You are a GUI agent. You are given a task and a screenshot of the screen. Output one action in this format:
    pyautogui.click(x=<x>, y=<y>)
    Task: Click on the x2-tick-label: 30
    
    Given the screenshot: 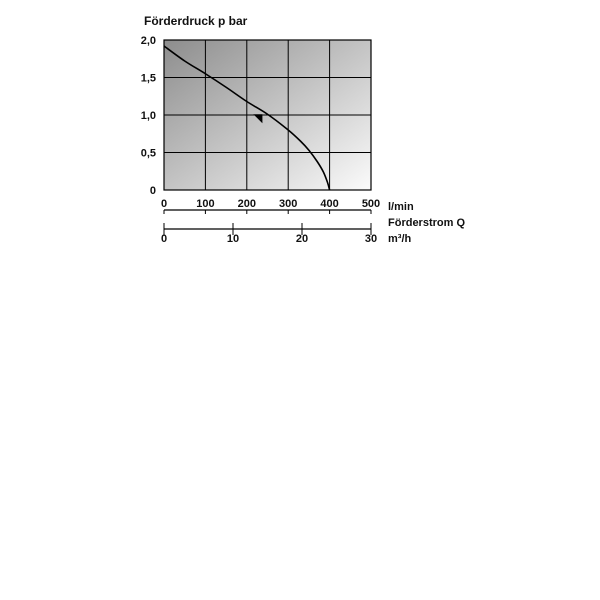 What is the action you would take?
    pyautogui.click(x=371, y=239)
    